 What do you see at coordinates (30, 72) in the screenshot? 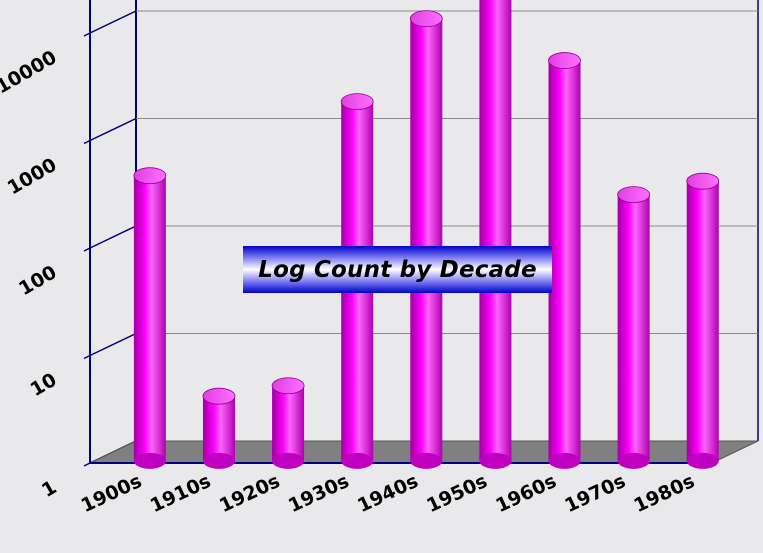
I see `y-tick-label: 10000` at bounding box center [30, 72].